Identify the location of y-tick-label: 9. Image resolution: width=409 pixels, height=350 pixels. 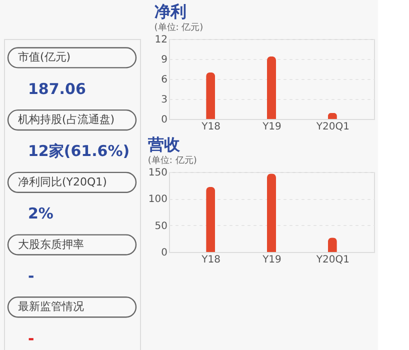
(164, 60).